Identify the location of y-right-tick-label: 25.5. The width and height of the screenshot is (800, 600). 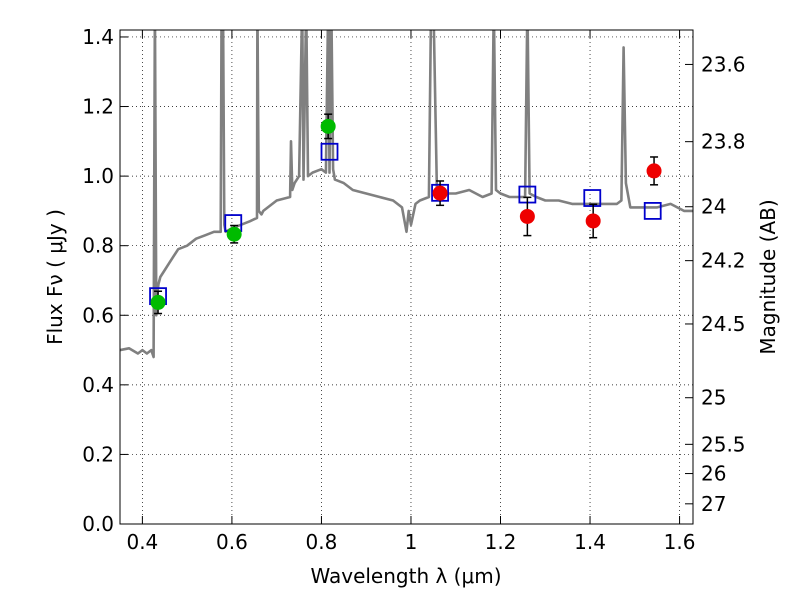
(723, 444).